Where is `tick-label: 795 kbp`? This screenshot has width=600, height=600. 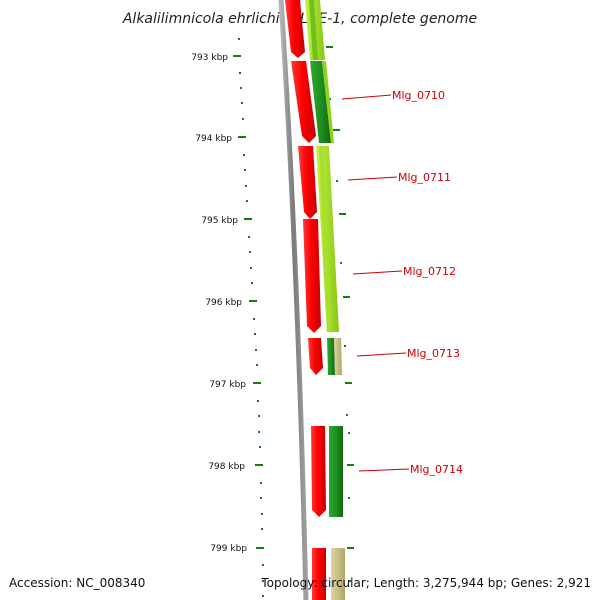
tick-label: 795 kbp is located at coordinates (219, 221).